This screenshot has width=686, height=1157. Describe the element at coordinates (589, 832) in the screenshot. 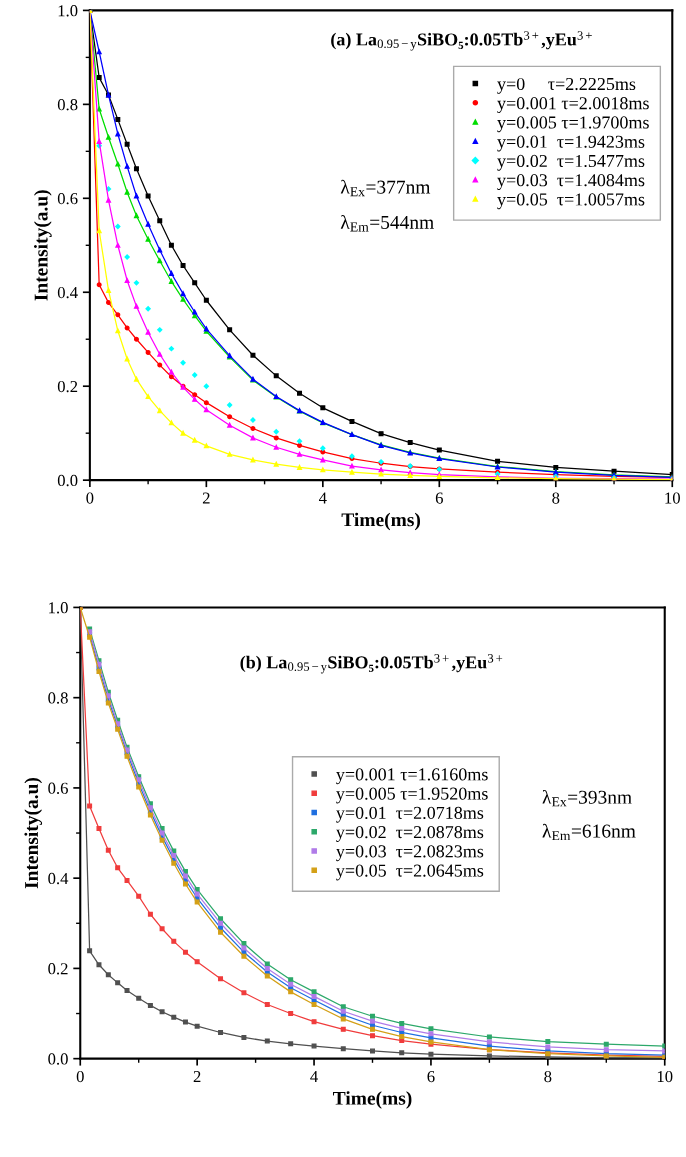

I see `annotation: λ$_{Em}$=616nm` at that location.